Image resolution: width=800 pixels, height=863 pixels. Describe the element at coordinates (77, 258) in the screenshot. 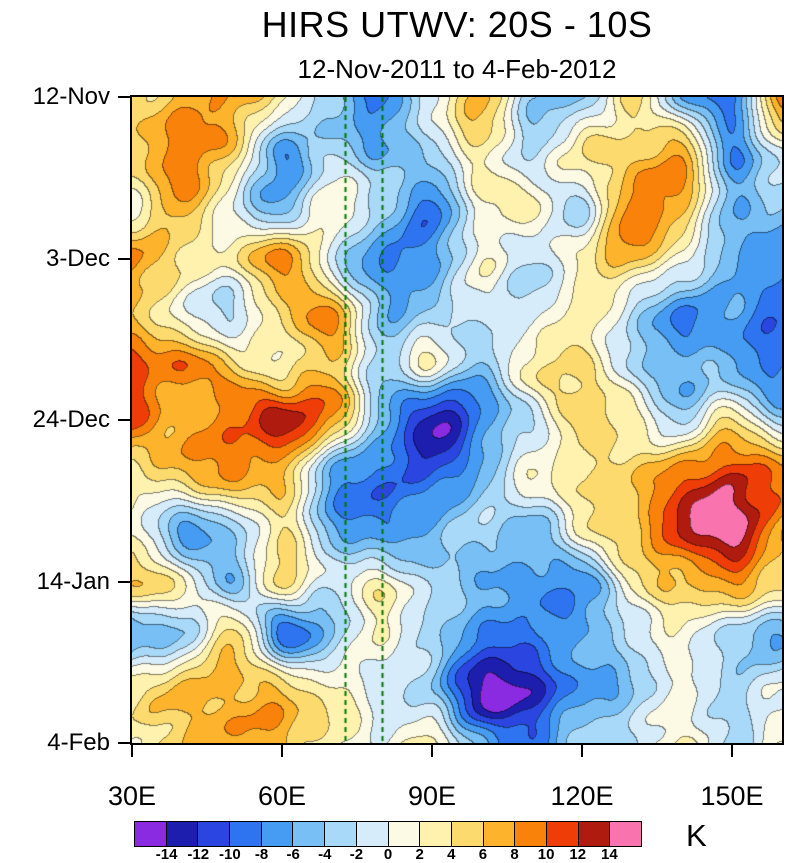

I see `y-tick-label: 3-Dec` at that location.